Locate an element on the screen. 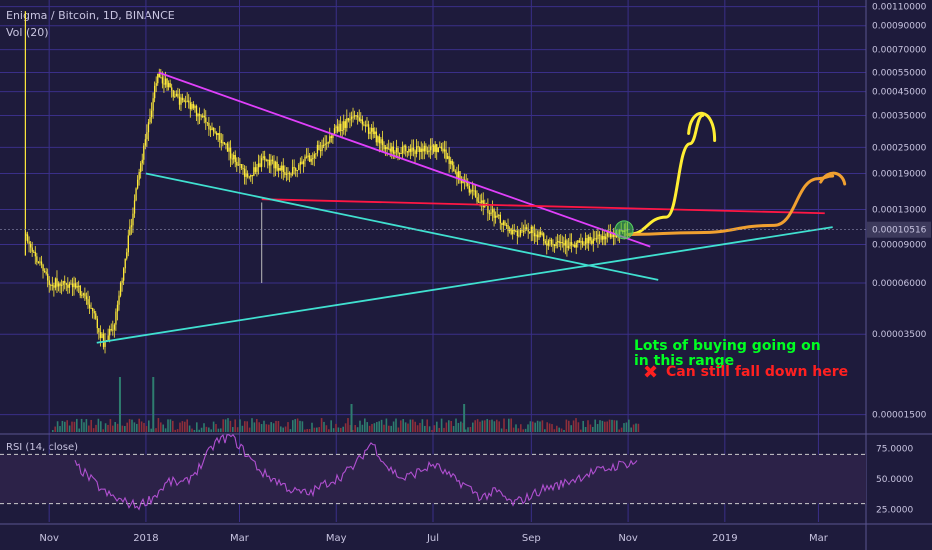 Image resolution: width=932 pixels, height=550 pixels. annotation-buying-line1: Lots of buying going on is located at coordinates (727, 346).